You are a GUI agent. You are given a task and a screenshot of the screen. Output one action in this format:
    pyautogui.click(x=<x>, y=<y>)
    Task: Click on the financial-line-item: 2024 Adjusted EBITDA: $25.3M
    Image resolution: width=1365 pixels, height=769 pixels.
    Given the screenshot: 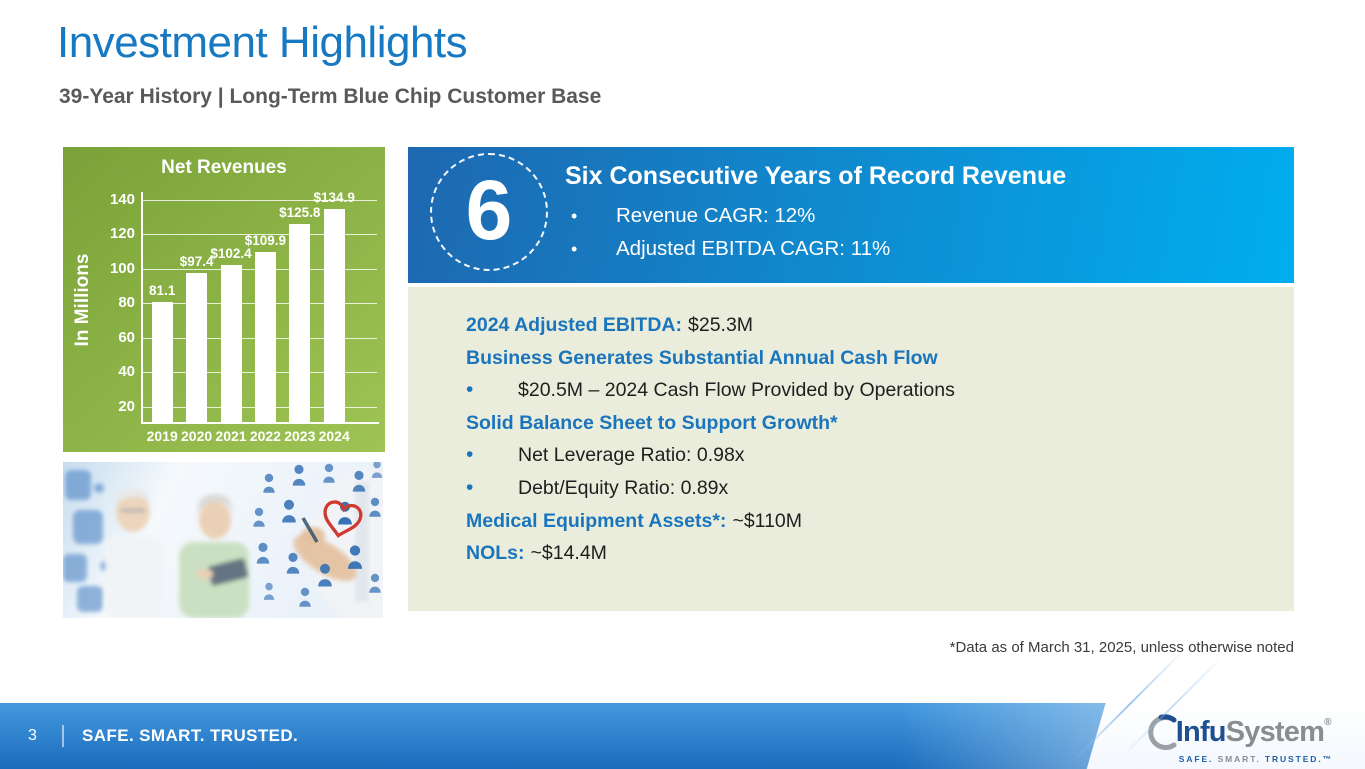 What is the action you would take?
    pyautogui.click(x=710, y=325)
    